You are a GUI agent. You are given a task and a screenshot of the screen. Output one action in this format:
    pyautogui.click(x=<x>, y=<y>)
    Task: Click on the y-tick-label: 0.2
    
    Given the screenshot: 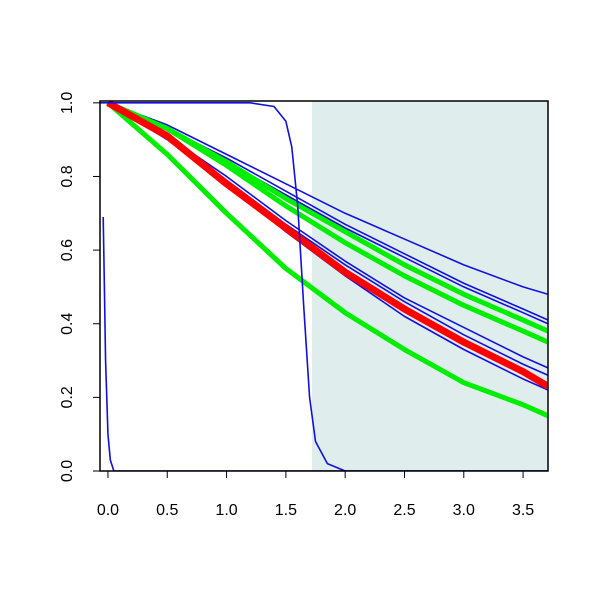 What is the action you would take?
    pyautogui.click(x=67, y=397)
    